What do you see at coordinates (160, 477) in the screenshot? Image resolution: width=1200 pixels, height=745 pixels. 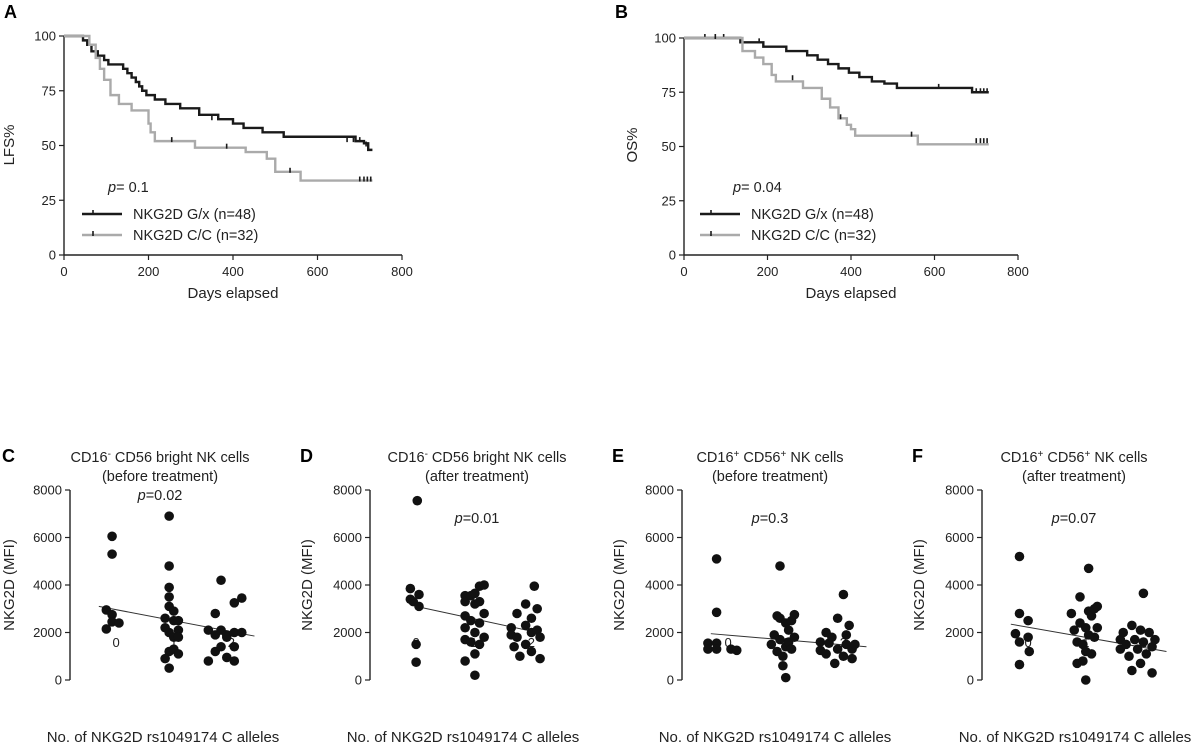 I see `chart-title-line2: (before treatment)` at bounding box center [160, 477].